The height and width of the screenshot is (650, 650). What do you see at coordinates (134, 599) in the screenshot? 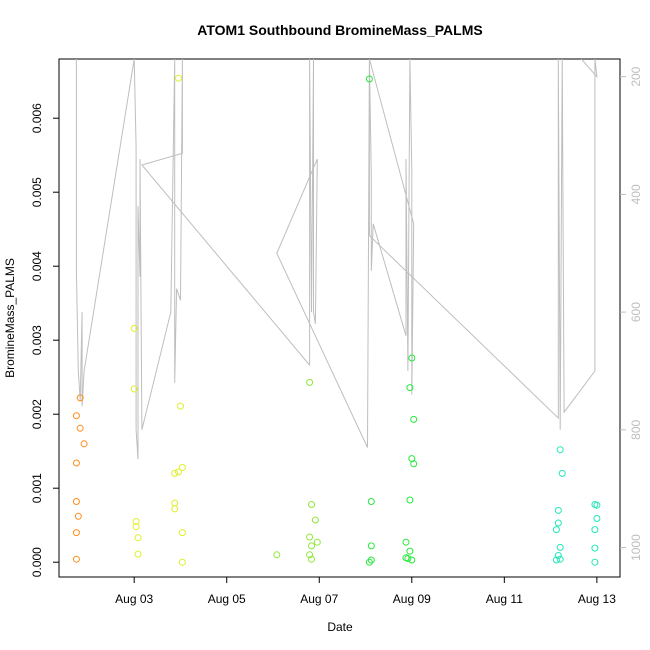
I see `x-tick-label: Aug 03` at bounding box center [134, 599].